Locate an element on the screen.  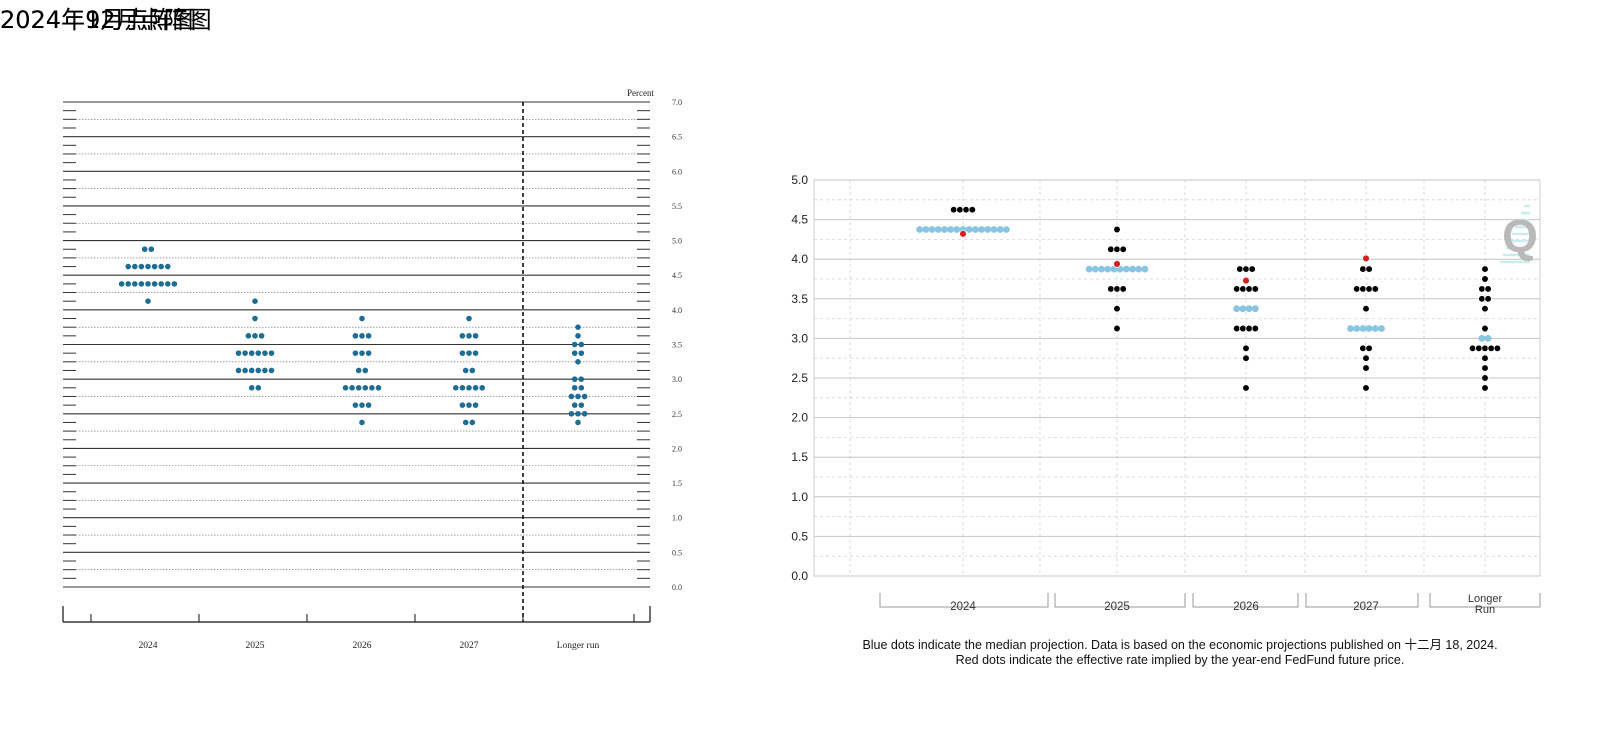
y-tick-label: 4.5 is located at coordinates (799, 220).